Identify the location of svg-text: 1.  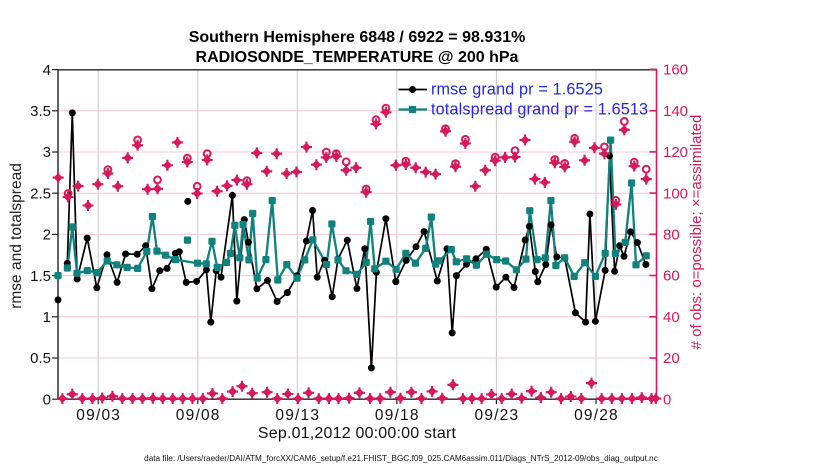
(47, 317).